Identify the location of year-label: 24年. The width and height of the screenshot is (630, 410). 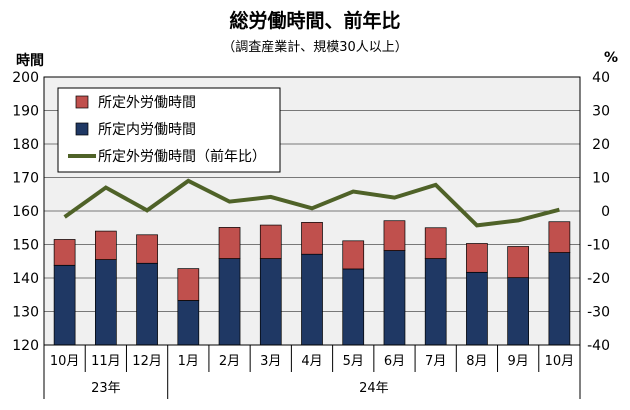
(374, 388).